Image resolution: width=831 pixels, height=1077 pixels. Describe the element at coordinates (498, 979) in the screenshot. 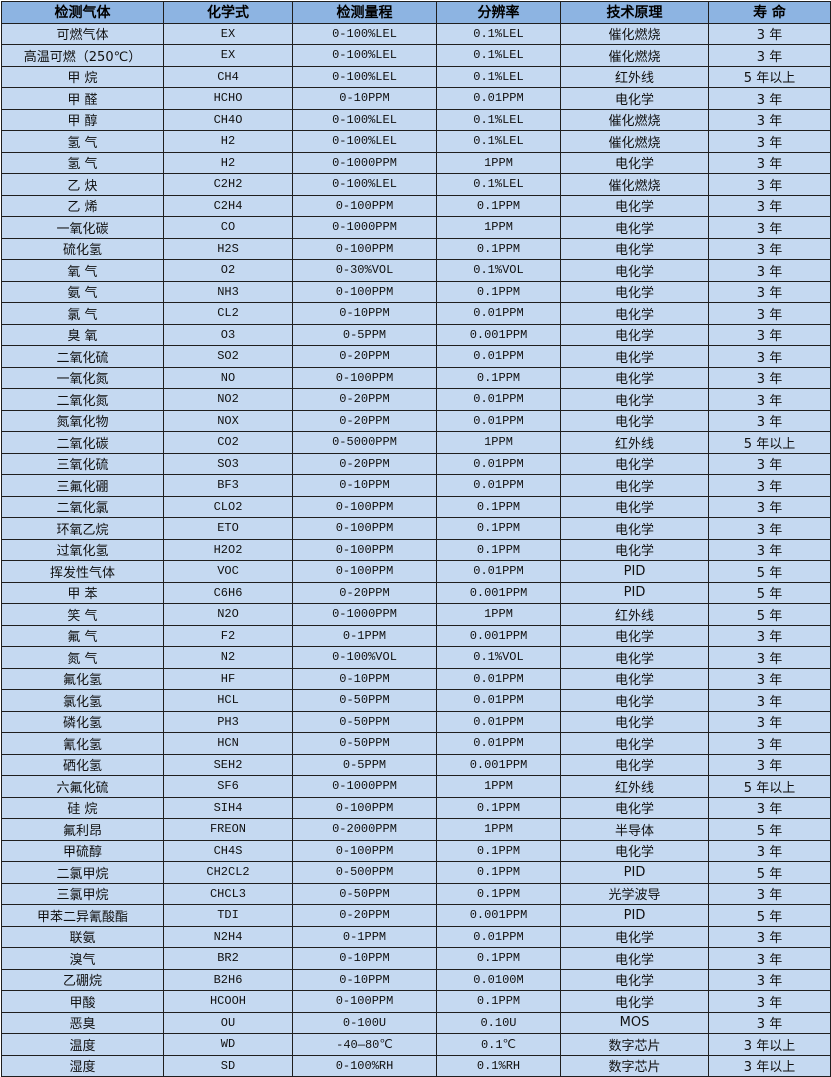

I see `cell-resolution: 0.0100M` at that location.